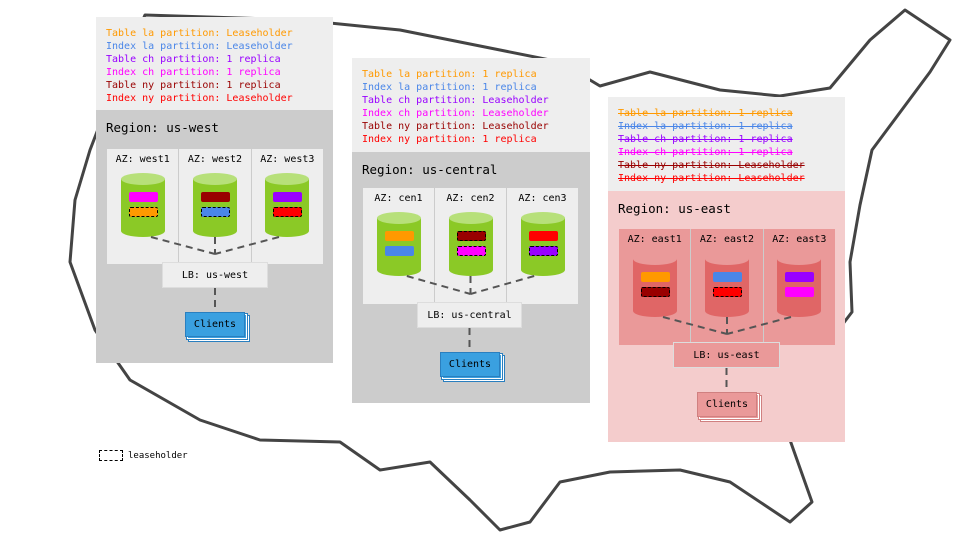 The image size is (960, 540). I want to click on region-title: Region: us-west, so click(162, 127).